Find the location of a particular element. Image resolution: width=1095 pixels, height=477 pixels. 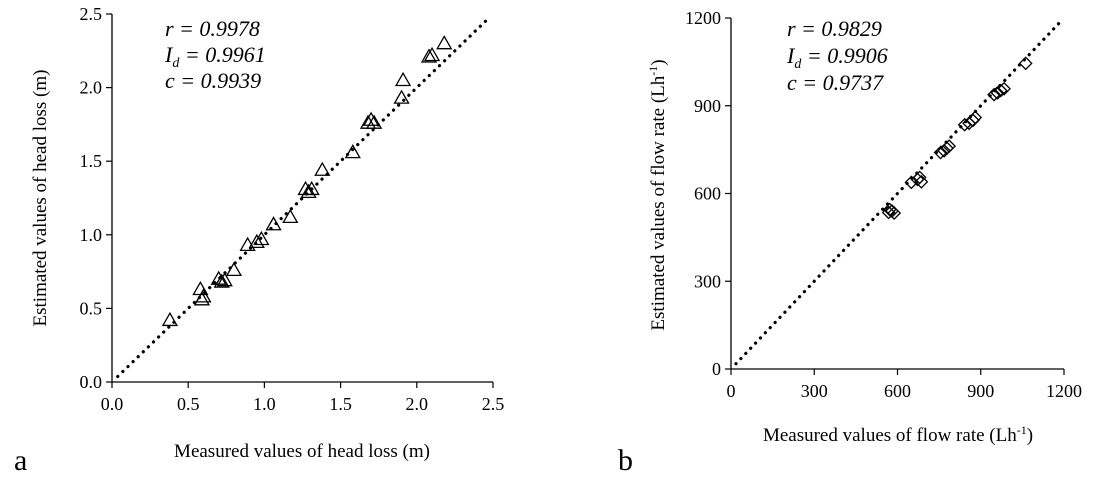

x-tick-label: 2.0 is located at coordinates (417, 404).